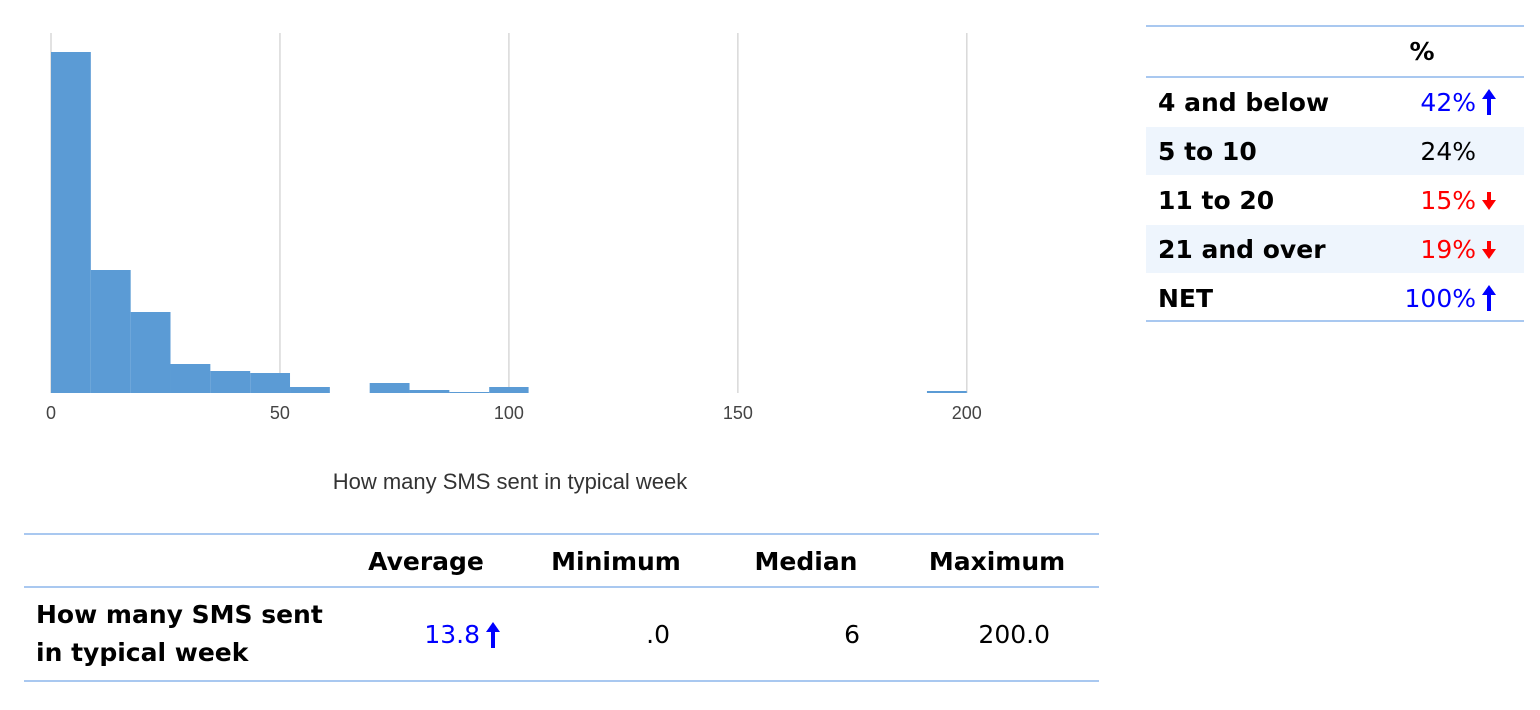 Image resolution: width=1540 pixels, height=710 pixels. Describe the element at coordinates (509, 413) in the screenshot. I see `x-tick-label: 100` at that location.